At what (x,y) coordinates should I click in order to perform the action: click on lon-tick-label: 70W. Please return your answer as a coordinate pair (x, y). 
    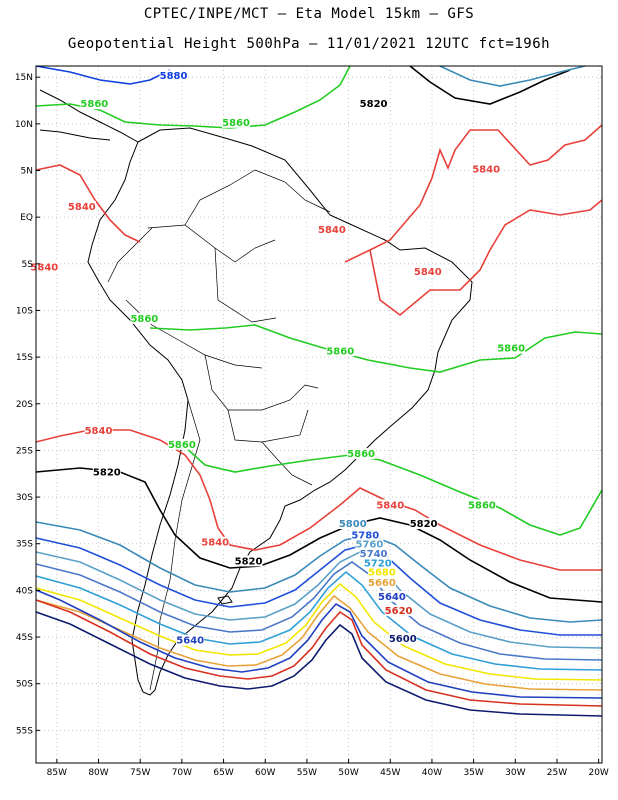
    Looking at the image, I should click on (182, 773).